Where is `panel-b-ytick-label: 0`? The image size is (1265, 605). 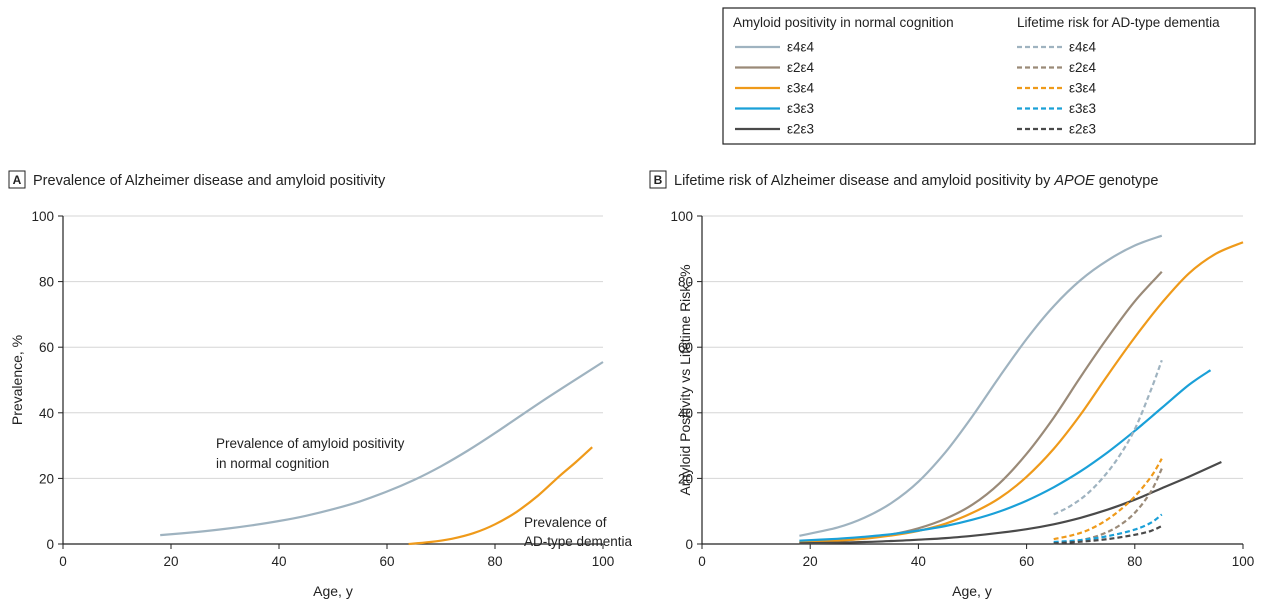 panel-b-ytick-label: 0 is located at coordinates (689, 544).